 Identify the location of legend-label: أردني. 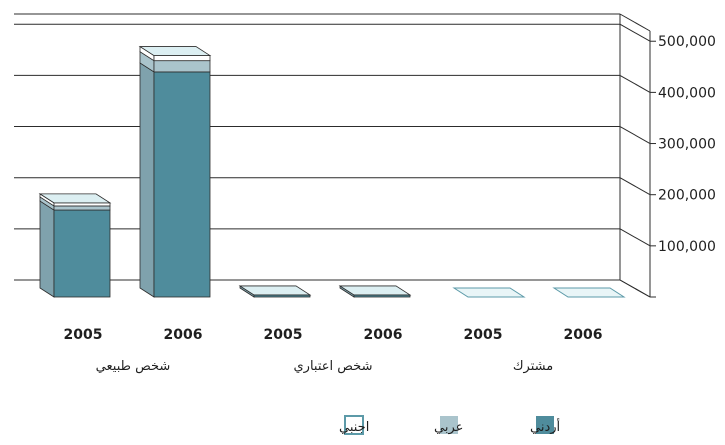
(545, 426).